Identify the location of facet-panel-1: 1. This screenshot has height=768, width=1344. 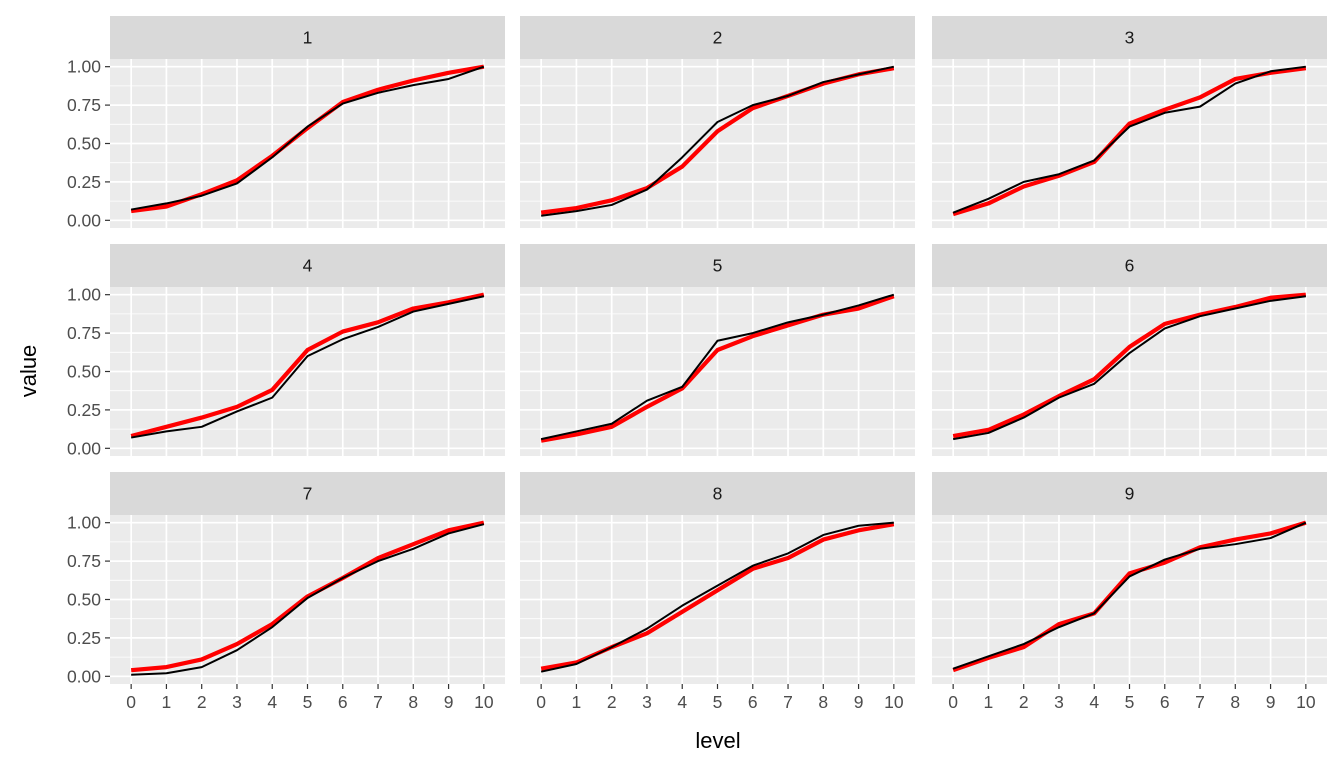
(307, 122).